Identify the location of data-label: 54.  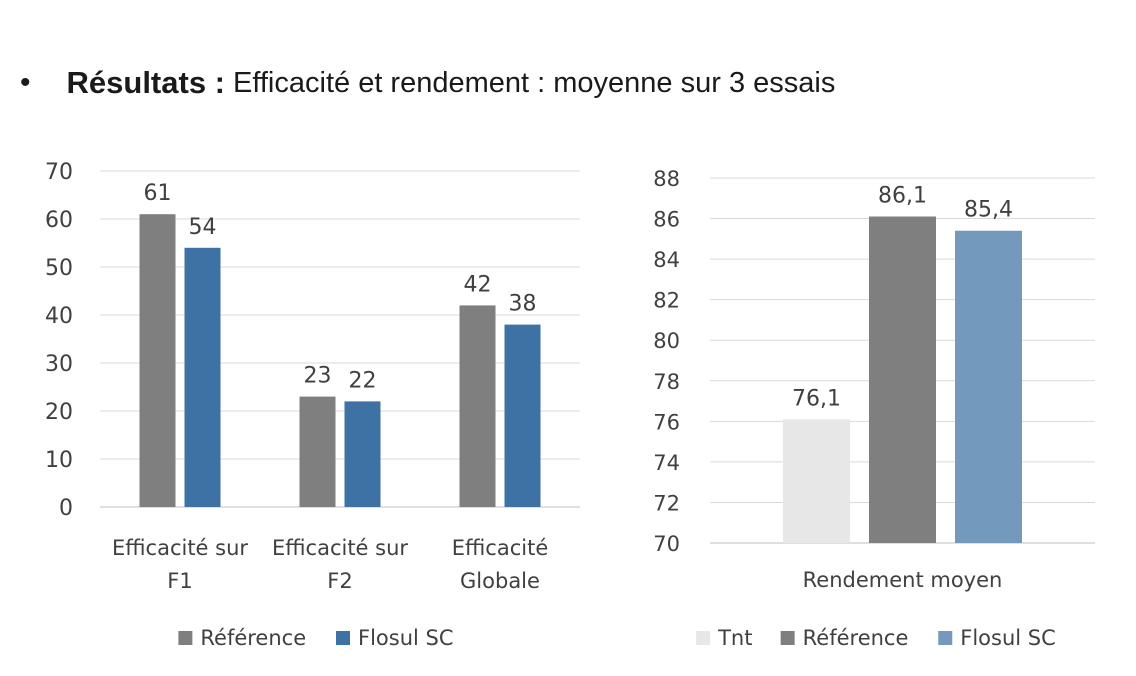
(203, 227).